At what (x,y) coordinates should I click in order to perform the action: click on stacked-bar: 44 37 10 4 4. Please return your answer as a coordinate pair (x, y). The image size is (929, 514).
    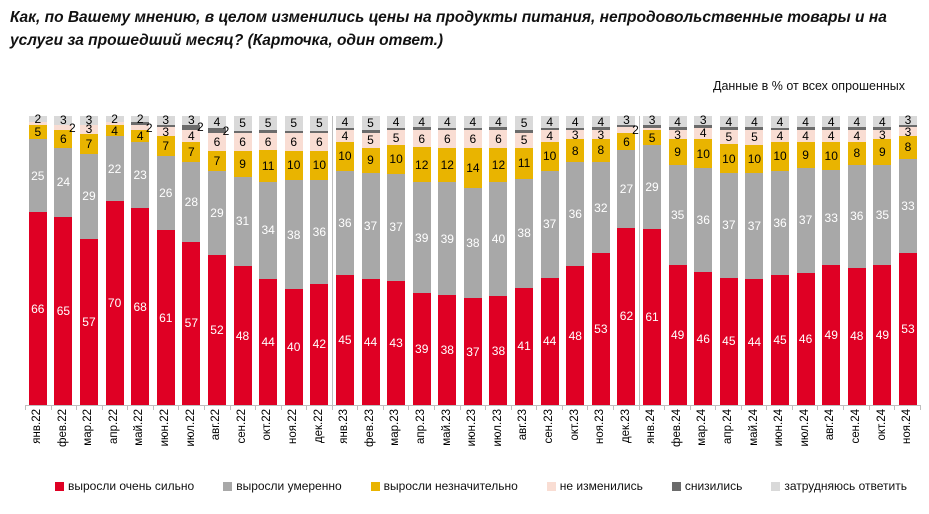
    Looking at the image, I should click on (549, 260).